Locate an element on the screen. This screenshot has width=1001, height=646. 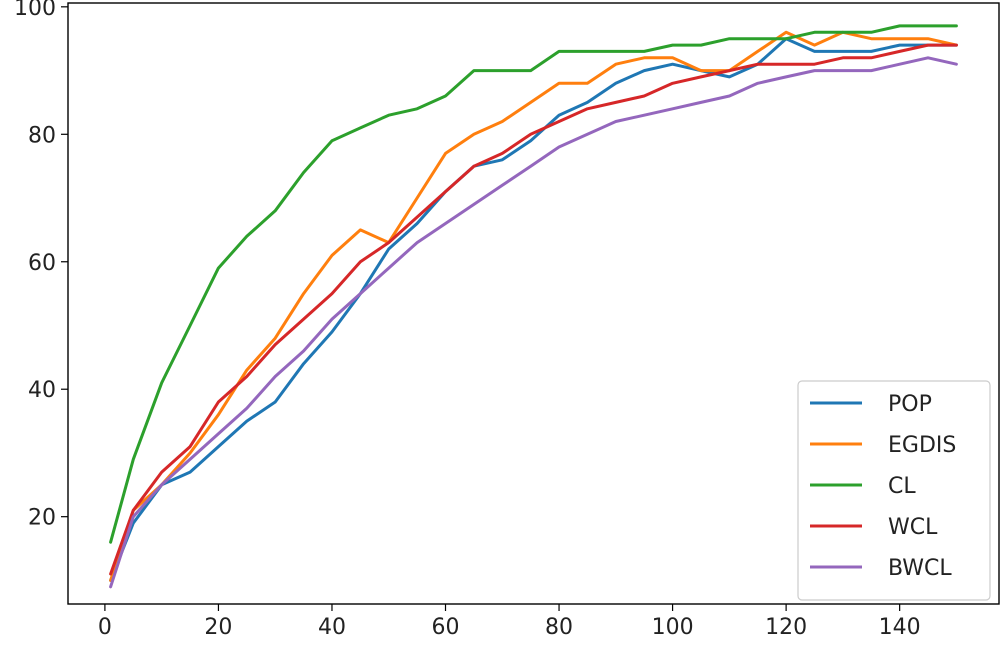
x-tick-label: 60 is located at coordinates (446, 627).